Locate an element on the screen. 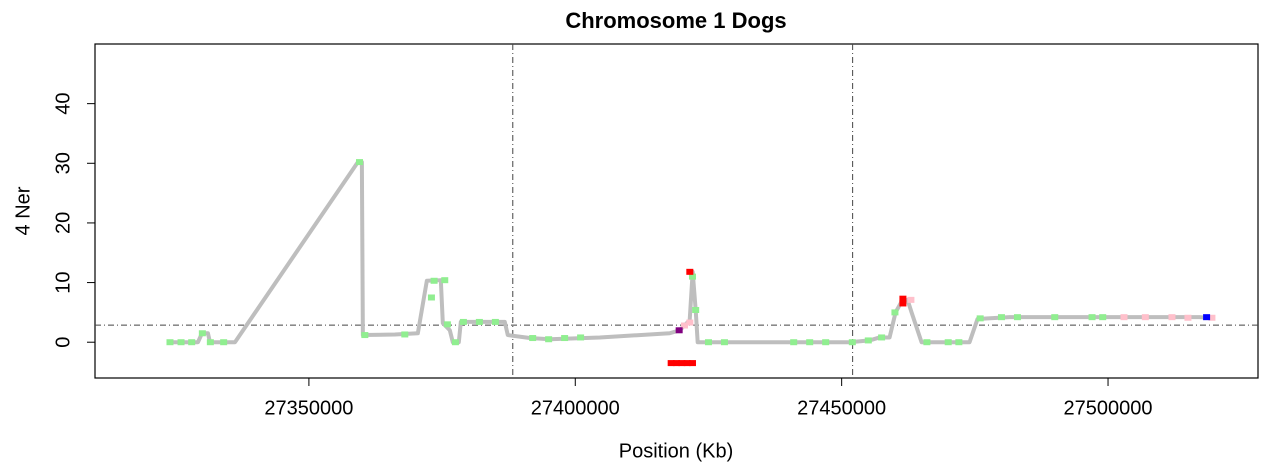  chart-title: Chromosome 1 Dogs is located at coordinates (675, 20).